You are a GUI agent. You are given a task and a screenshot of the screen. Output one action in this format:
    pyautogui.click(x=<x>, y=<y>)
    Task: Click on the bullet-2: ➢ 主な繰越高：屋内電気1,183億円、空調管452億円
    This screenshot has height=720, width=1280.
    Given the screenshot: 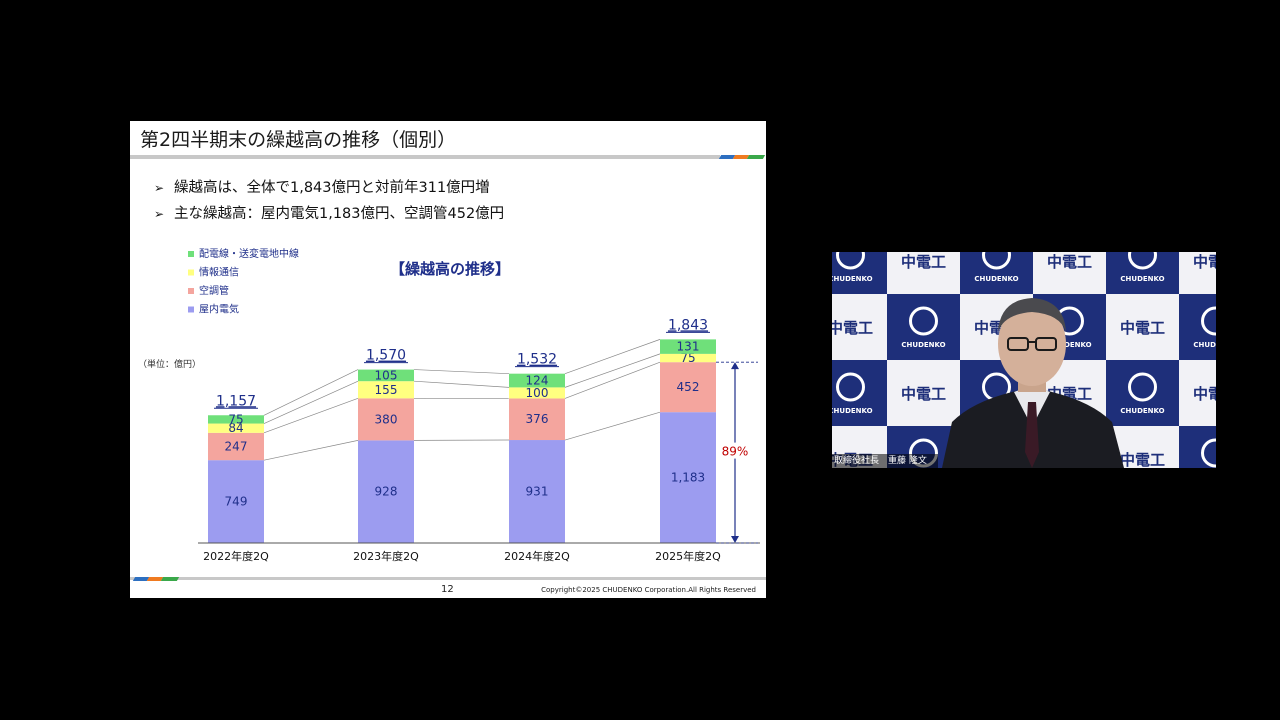 What is the action you would take?
    pyautogui.click(x=329, y=212)
    